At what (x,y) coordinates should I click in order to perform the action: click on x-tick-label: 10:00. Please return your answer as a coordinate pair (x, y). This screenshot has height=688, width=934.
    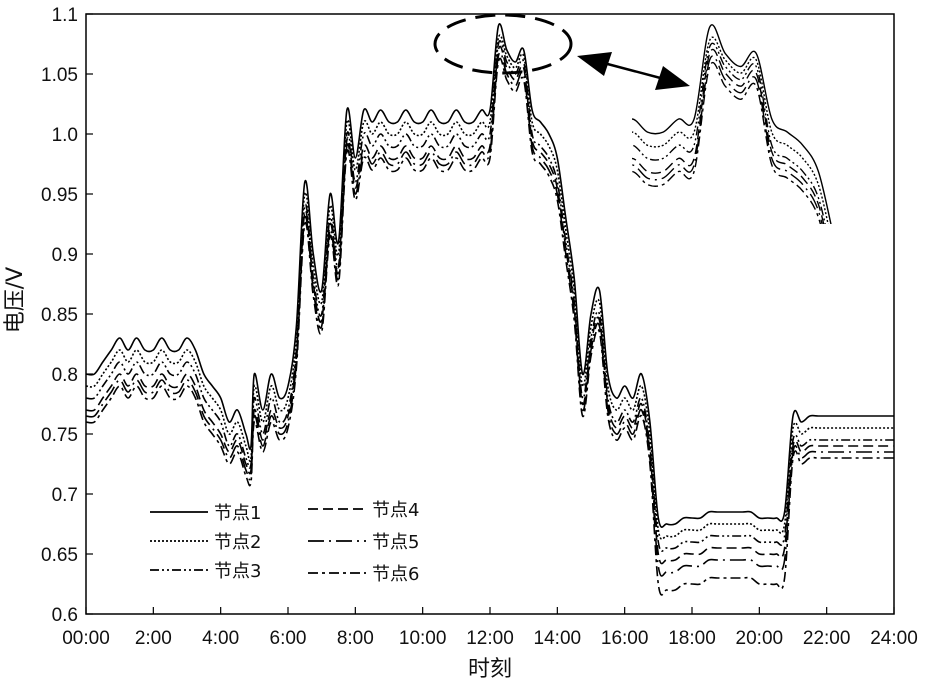
    Looking at the image, I should click on (423, 638).